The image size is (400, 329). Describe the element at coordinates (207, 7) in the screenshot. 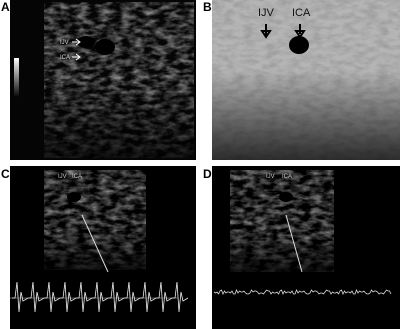

I see `panel-letter: B` at that location.